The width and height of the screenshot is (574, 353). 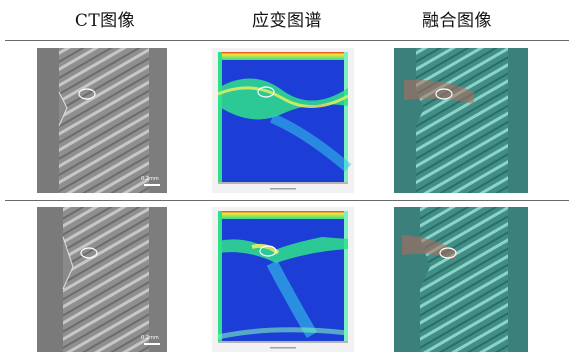 What do you see at coordinates (102, 120) in the screenshot?
I see `ct-image-row1: 0.2mm` at bounding box center [102, 120].